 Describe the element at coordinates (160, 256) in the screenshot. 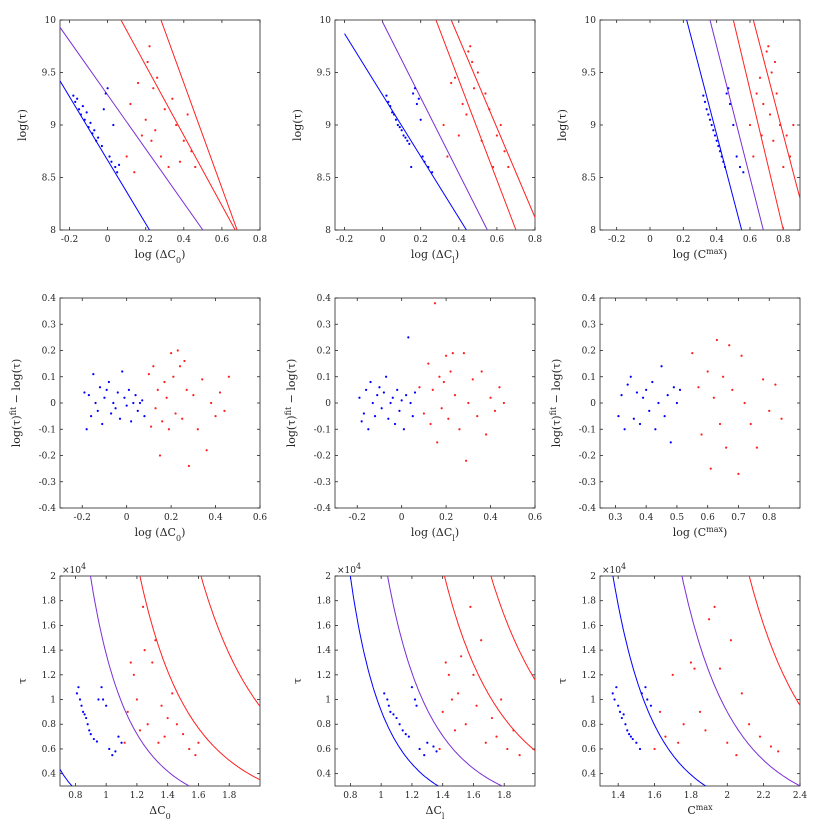

I see `x-axis-label: log (ΔC0)` at that location.